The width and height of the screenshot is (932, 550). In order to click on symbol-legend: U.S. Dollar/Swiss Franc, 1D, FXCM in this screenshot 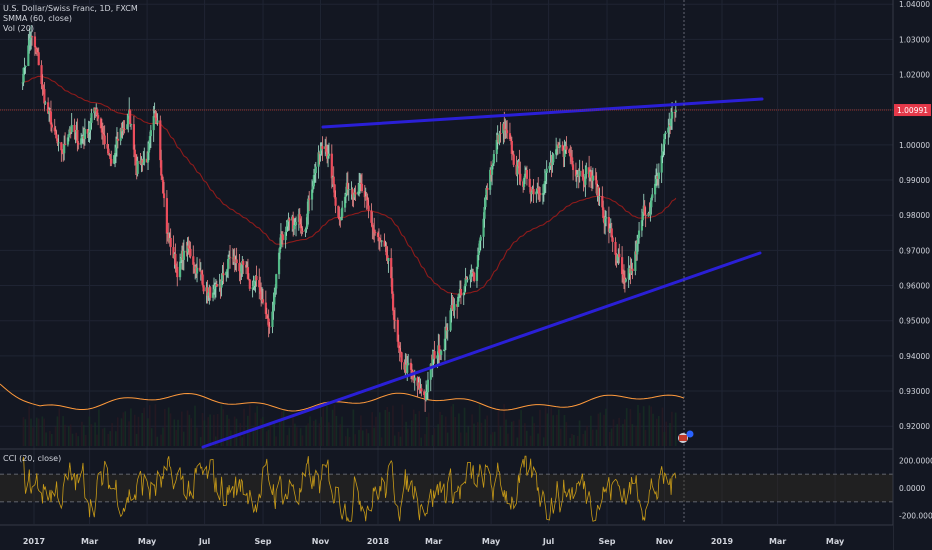, I will do `click(70, 8)`.